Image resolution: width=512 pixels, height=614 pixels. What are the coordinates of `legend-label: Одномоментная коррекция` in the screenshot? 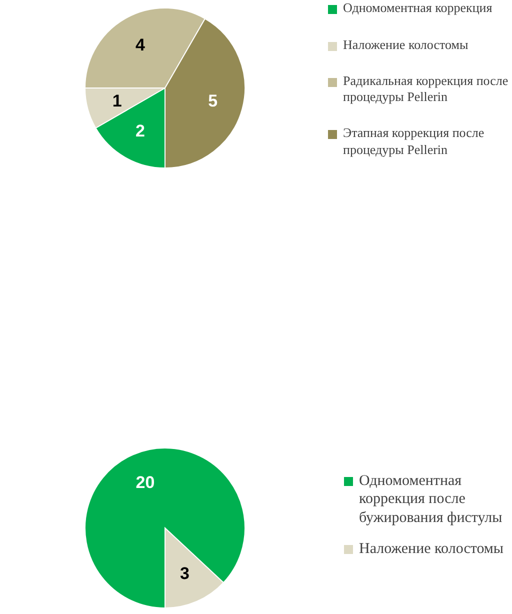 It's located at (417, 8).